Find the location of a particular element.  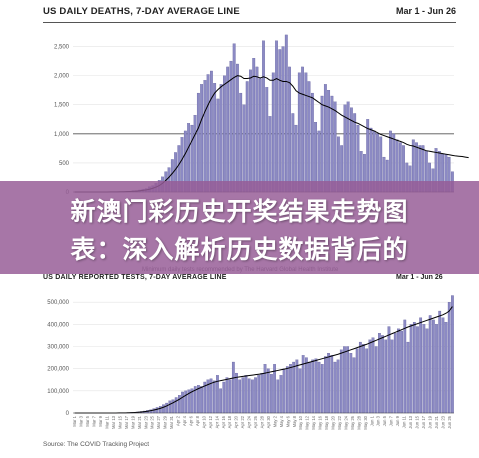

tests-x-tick-label: Jun 9 is located at coordinates (397, 420).